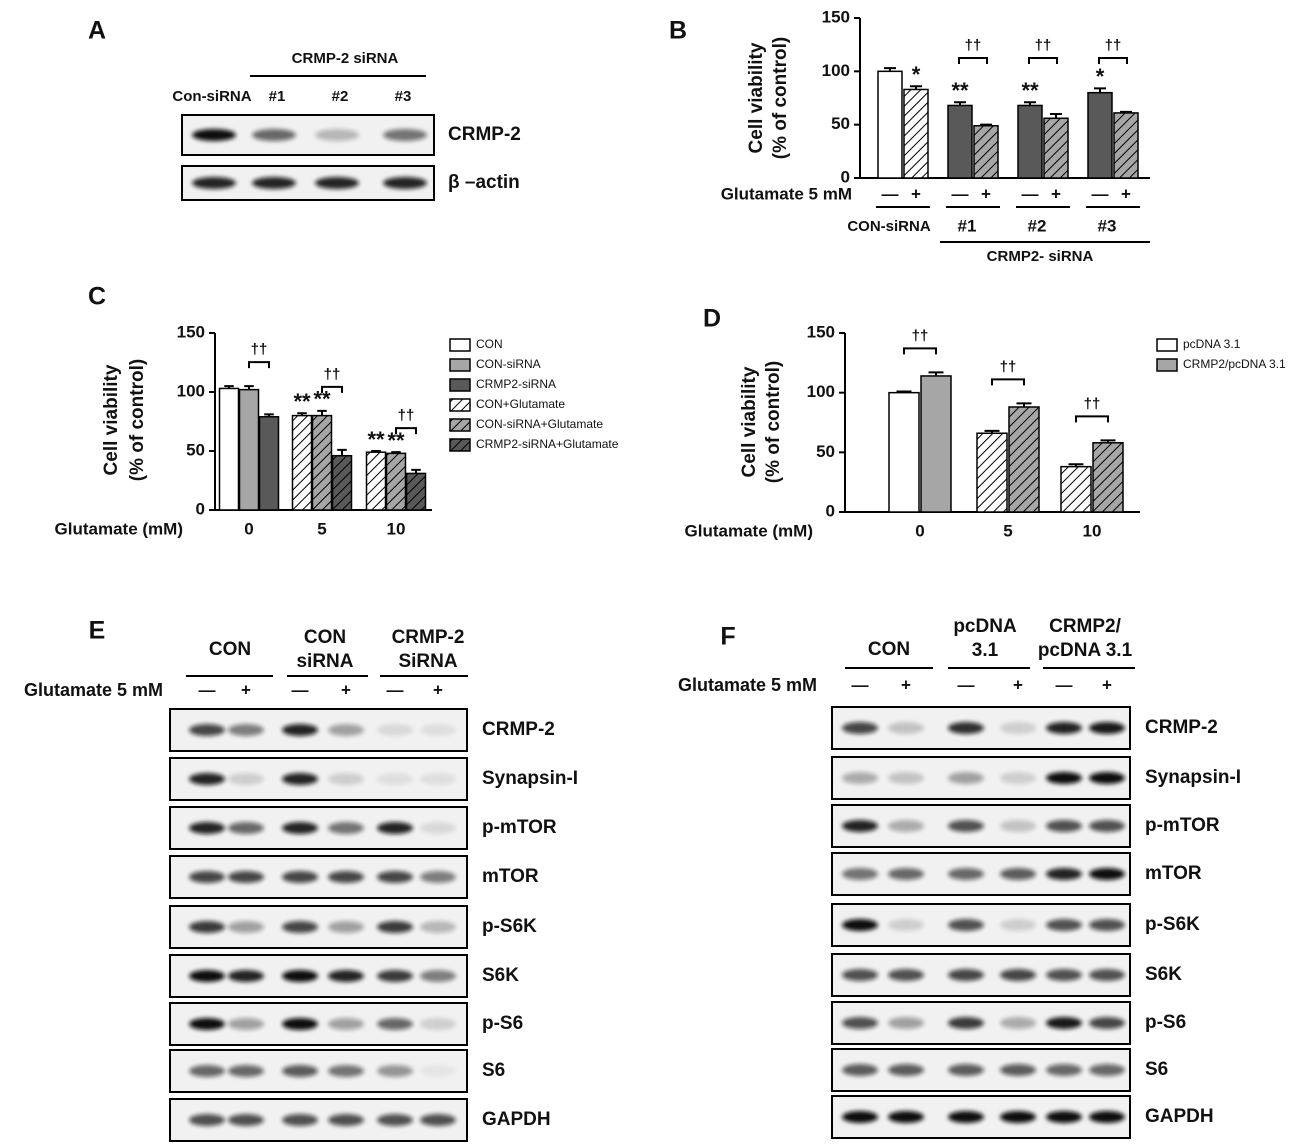 This screenshot has height=1144, width=1300. Describe the element at coordinates (211, 96) in the screenshot. I see `lane-label: Con-siRNA` at that location.